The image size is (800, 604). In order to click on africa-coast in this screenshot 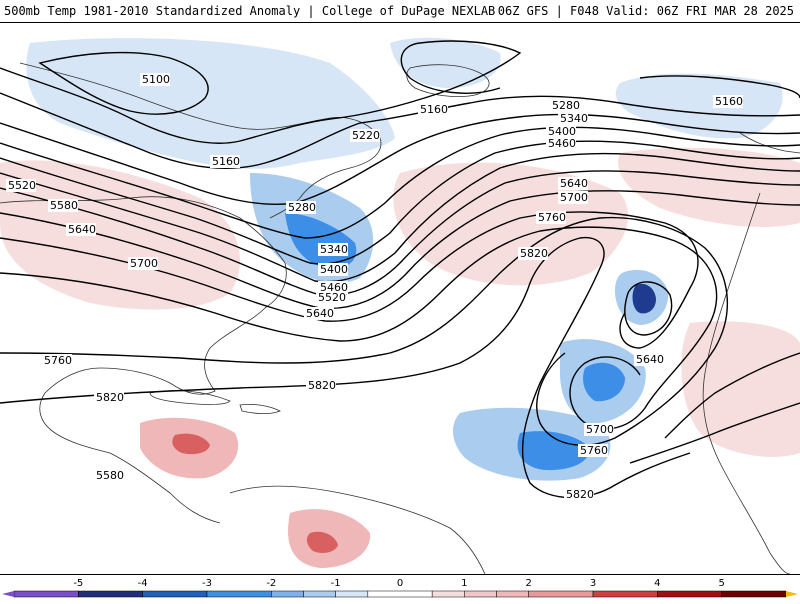, I will do `click(746, 383)`.